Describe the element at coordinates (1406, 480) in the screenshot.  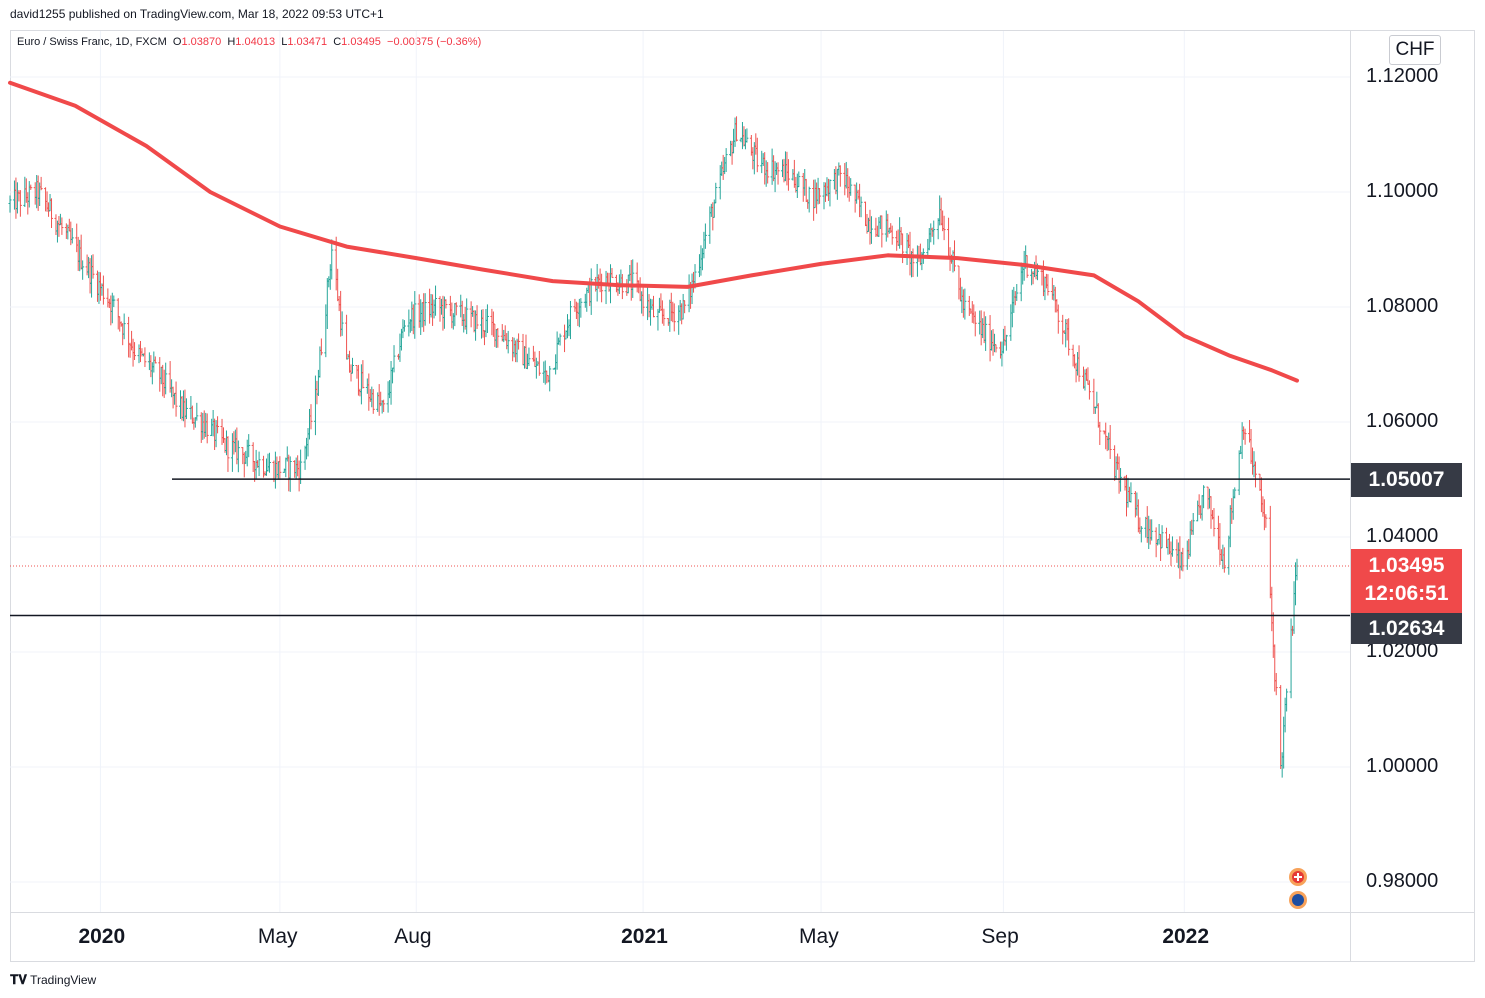
I see `upper-level-badge: 1.05007` at that location.